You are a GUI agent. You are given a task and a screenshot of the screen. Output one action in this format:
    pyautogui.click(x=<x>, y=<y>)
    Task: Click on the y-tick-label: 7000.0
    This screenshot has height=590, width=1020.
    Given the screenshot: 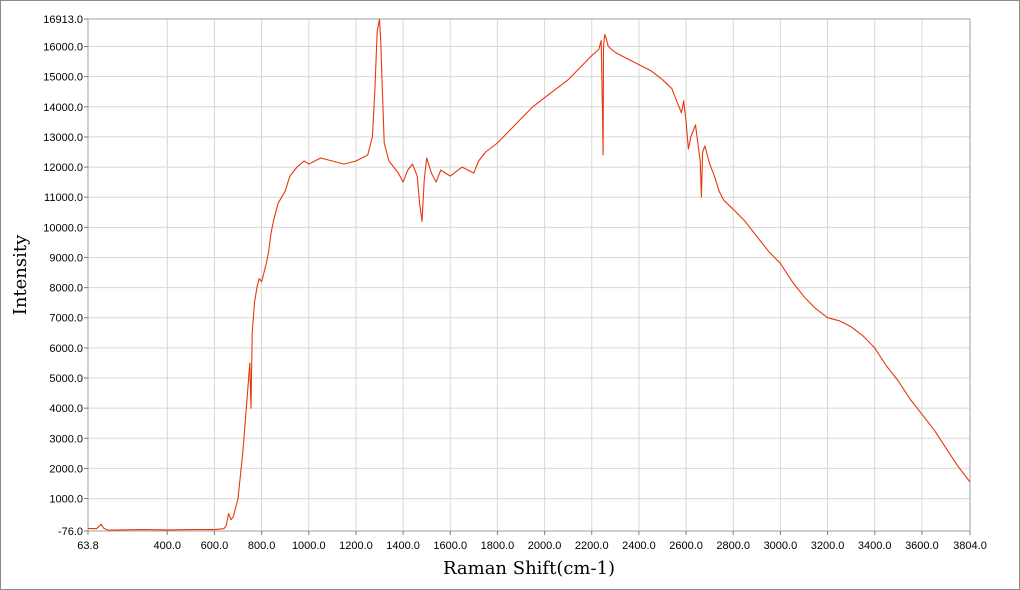 What is the action you would take?
    pyautogui.click(x=66, y=319)
    